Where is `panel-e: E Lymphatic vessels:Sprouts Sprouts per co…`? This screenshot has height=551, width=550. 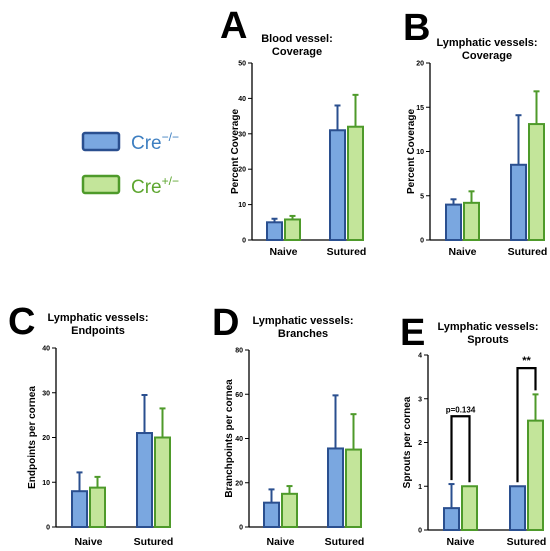
panel-e: E Lymphatic vessels:Sprouts Sprouts per co… is located at coordinates (473, 430).